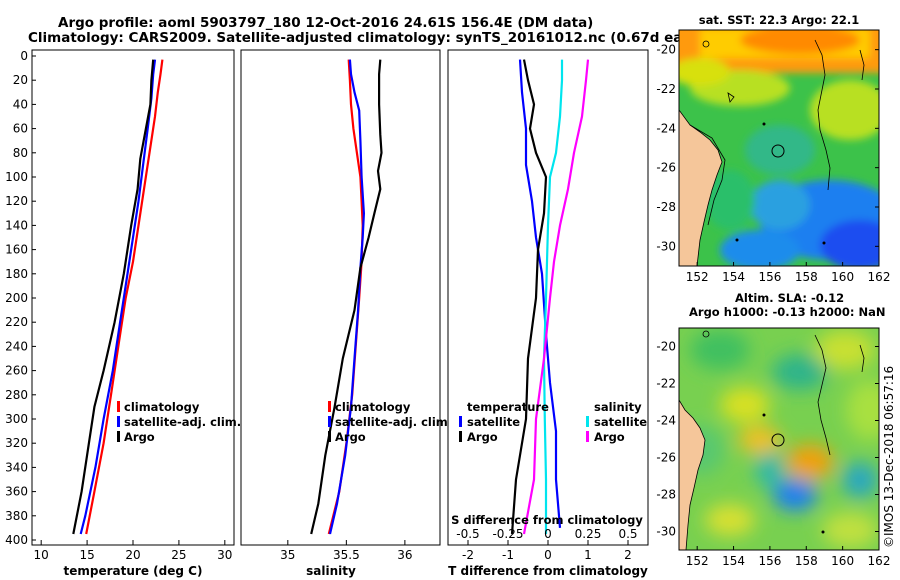 The image size is (900, 580). What do you see at coordinates (529, 297) in the screenshot?
I see `series-line-temperature-argo` at bounding box center [529, 297].